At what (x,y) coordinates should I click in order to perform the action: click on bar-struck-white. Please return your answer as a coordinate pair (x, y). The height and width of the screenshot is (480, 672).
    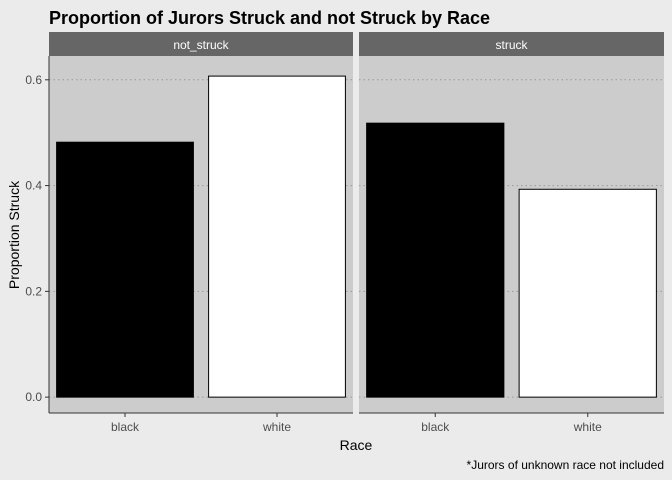
    Looking at the image, I should click on (587, 293).